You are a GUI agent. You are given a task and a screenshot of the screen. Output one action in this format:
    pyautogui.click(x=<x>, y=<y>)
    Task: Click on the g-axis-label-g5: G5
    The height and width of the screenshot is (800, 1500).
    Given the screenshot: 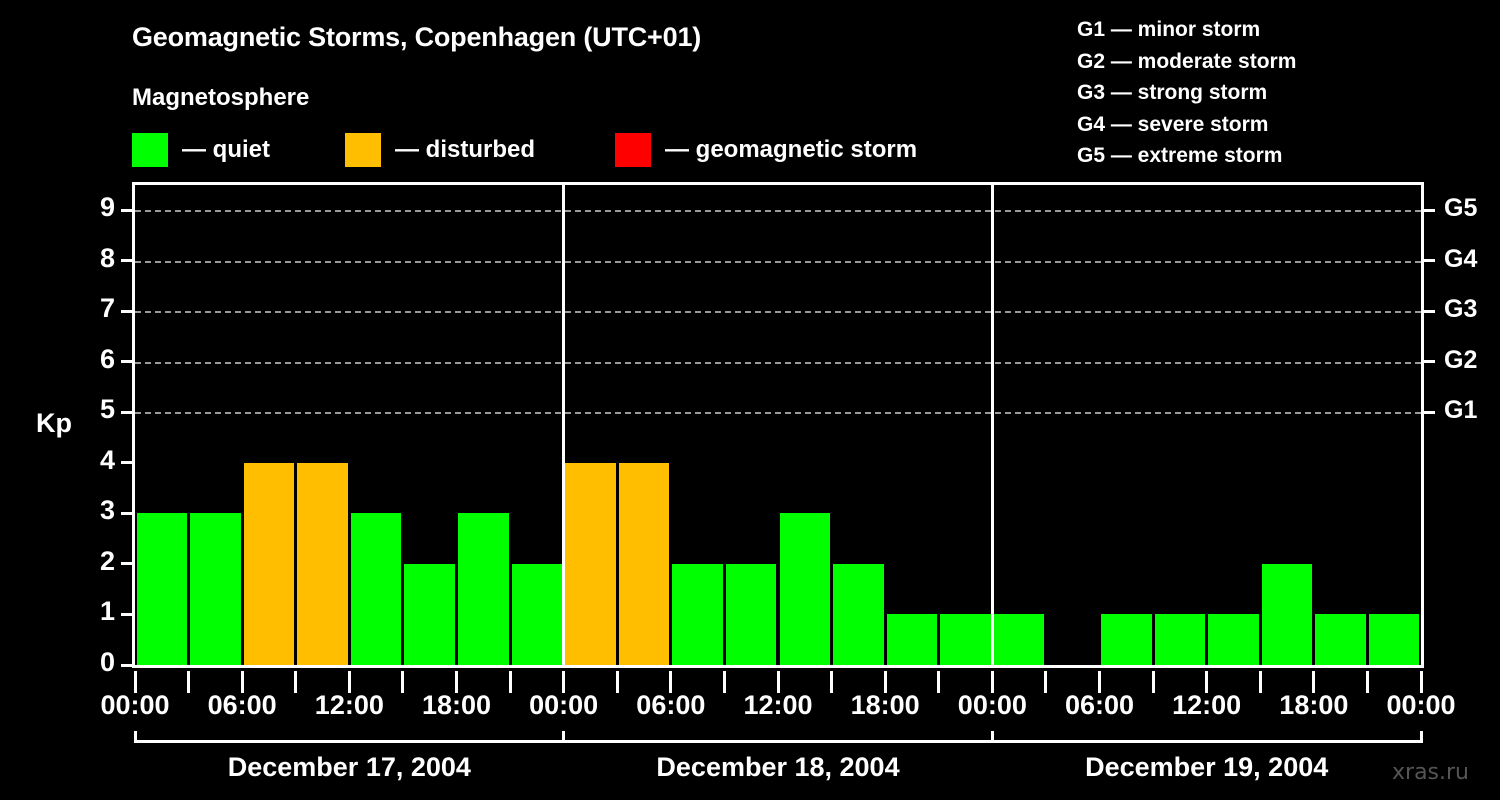 What is the action you would take?
    pyautogui.click(x=1461, y=208)
    